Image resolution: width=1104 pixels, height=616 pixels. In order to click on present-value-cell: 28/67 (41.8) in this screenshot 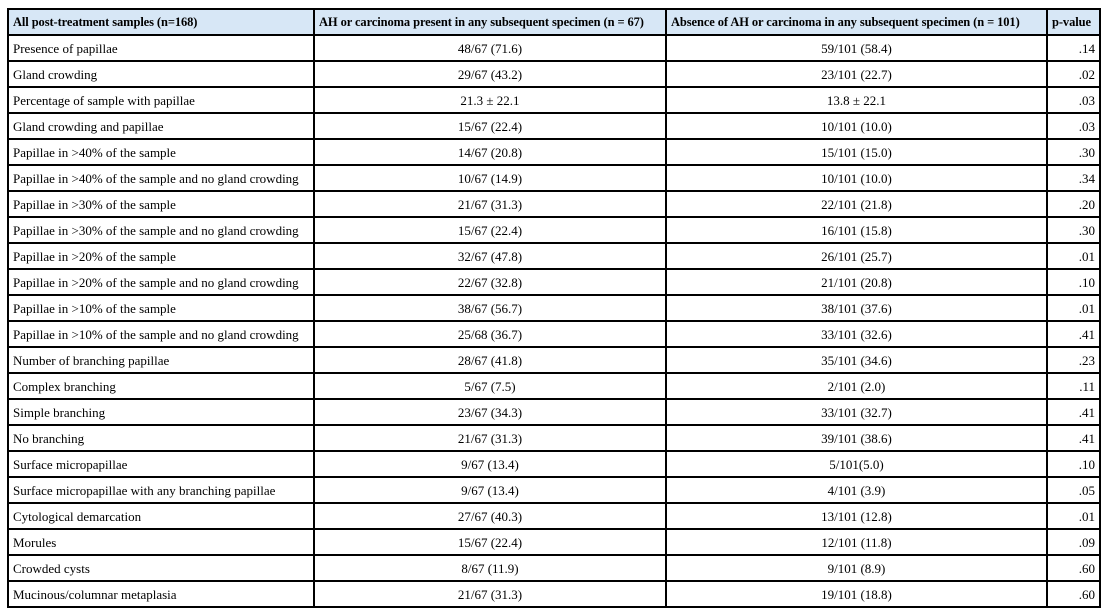, I will do `click(490, 360)`.